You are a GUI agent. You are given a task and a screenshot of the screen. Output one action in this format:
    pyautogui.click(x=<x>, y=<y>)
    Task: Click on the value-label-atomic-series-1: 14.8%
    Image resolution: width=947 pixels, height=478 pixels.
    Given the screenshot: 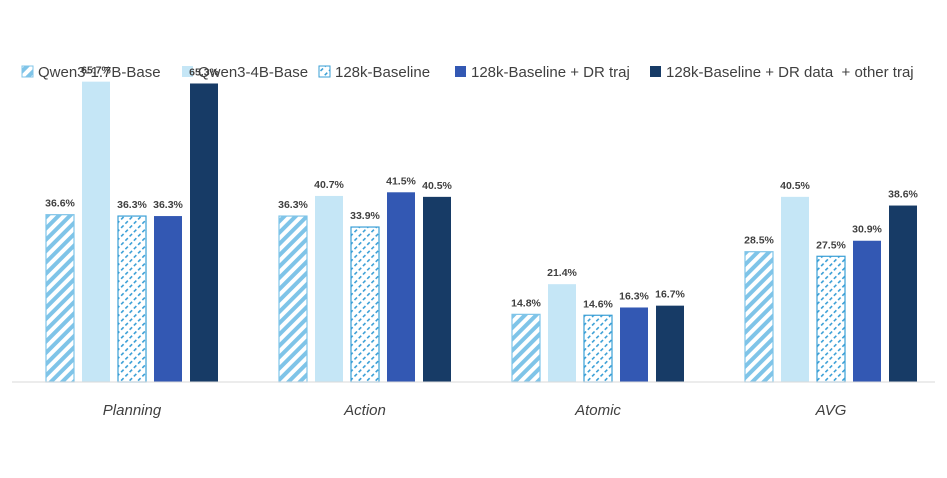 What is the action you would take?
    pyautogui.click(x=526, y=303)
    